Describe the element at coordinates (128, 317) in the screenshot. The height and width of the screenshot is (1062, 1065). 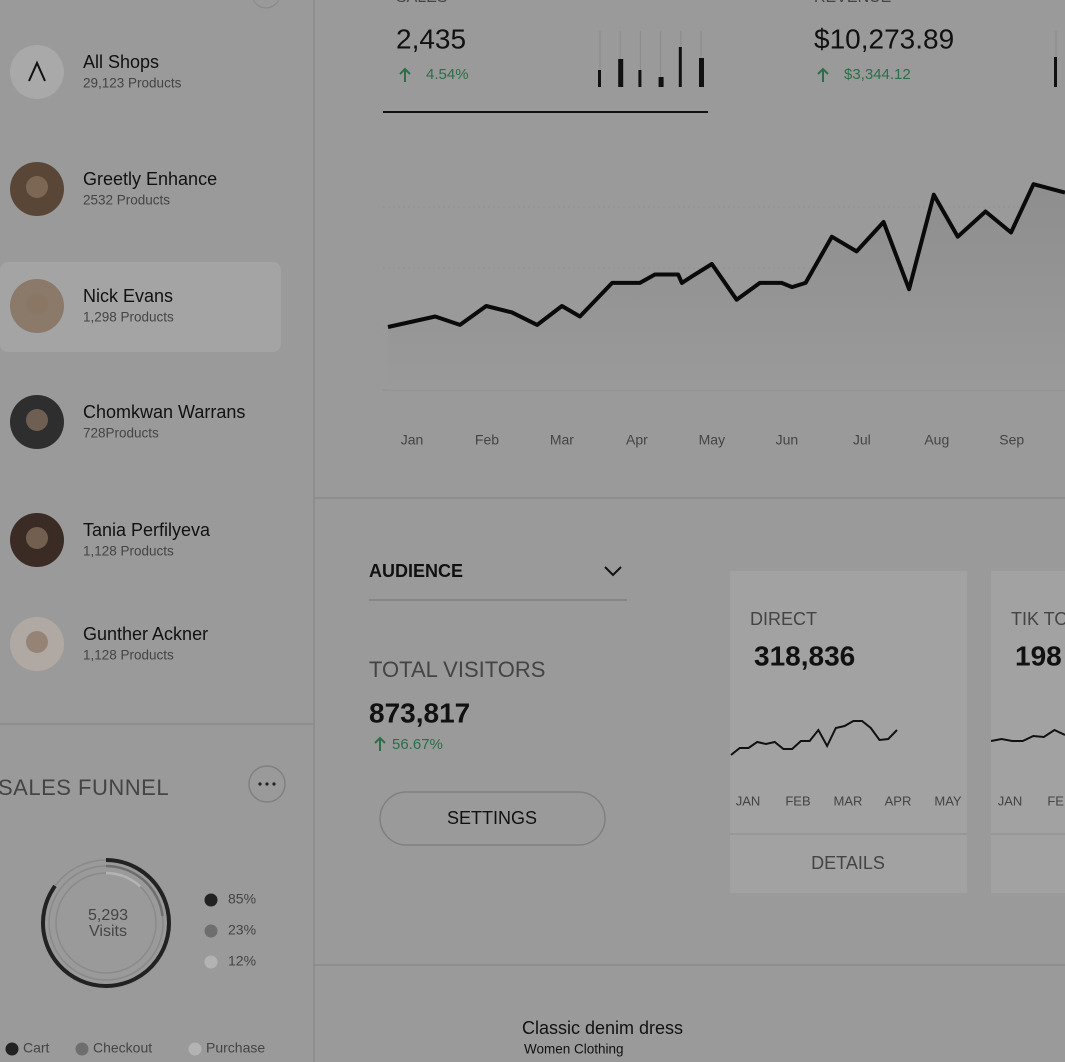
I see `shop-products: 1,298 Products` at that location.